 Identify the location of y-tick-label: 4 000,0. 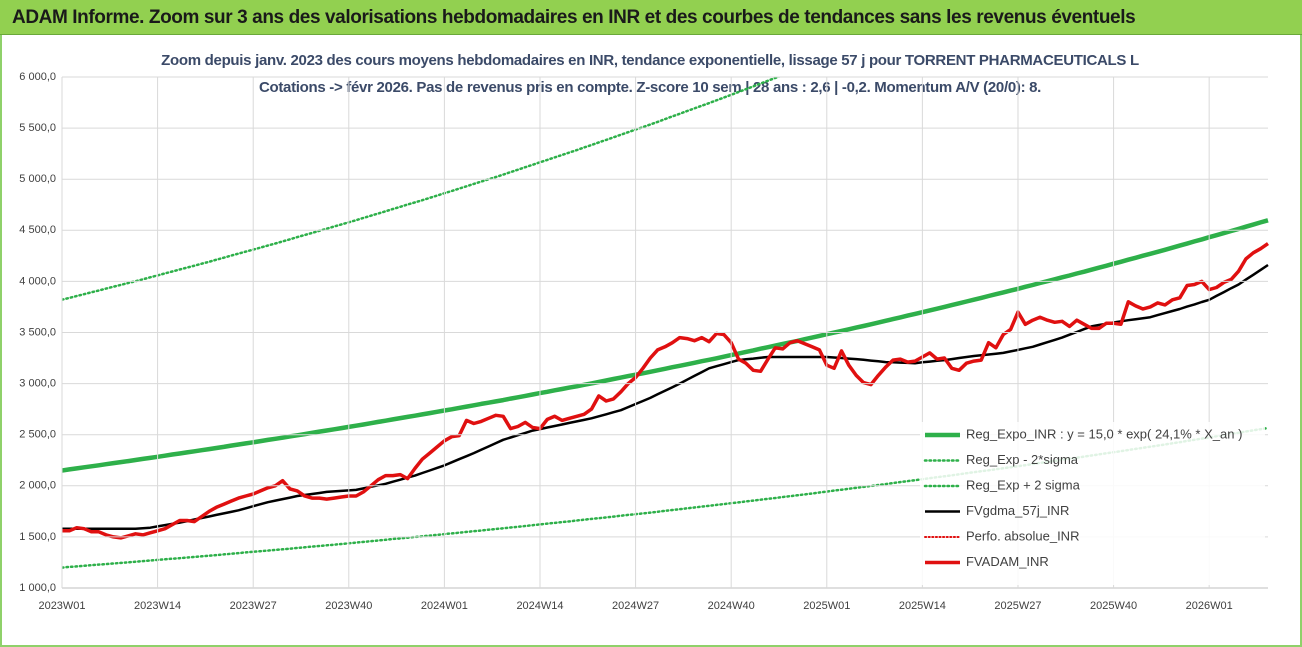
(37, 281).